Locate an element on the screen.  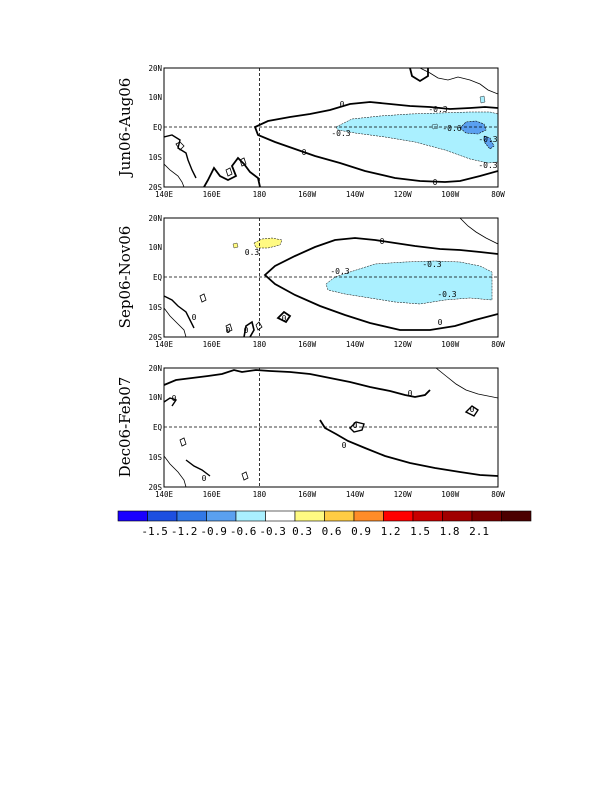
y-tick-label: 10S is located at coordinates (155, 457).